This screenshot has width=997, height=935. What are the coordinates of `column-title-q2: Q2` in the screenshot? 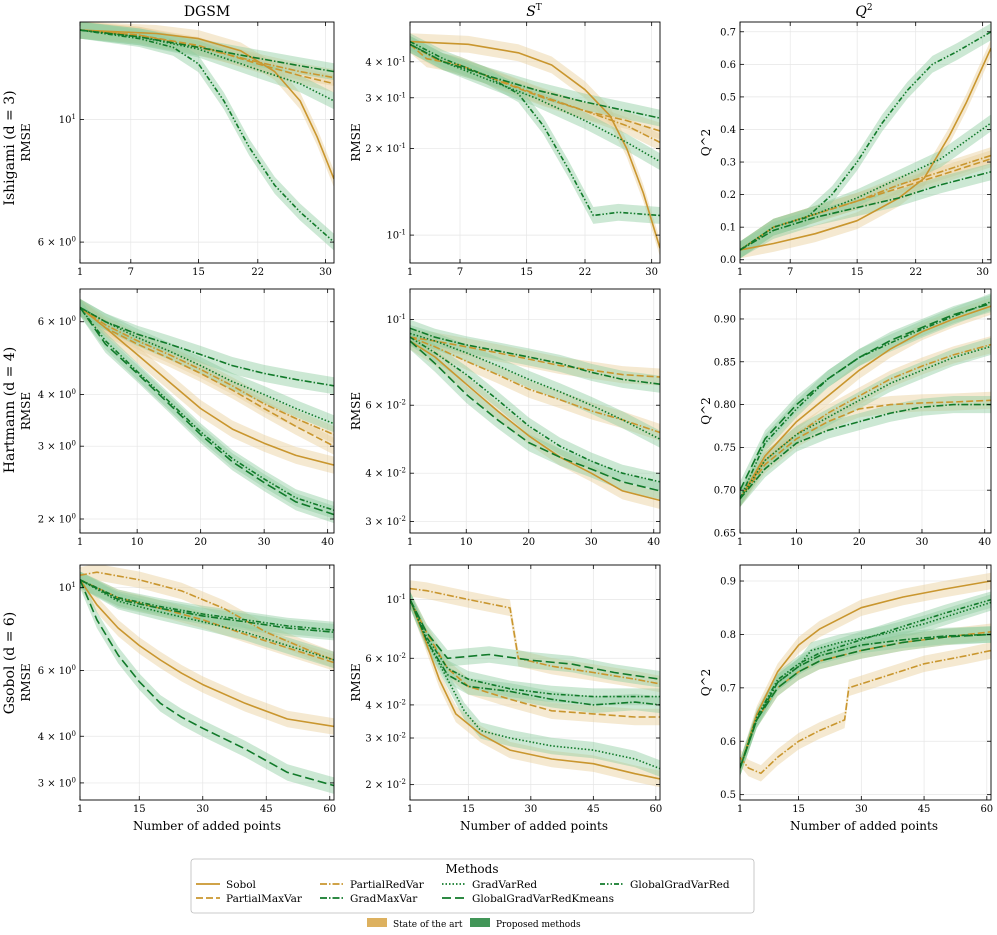 It's located at (863, 11).